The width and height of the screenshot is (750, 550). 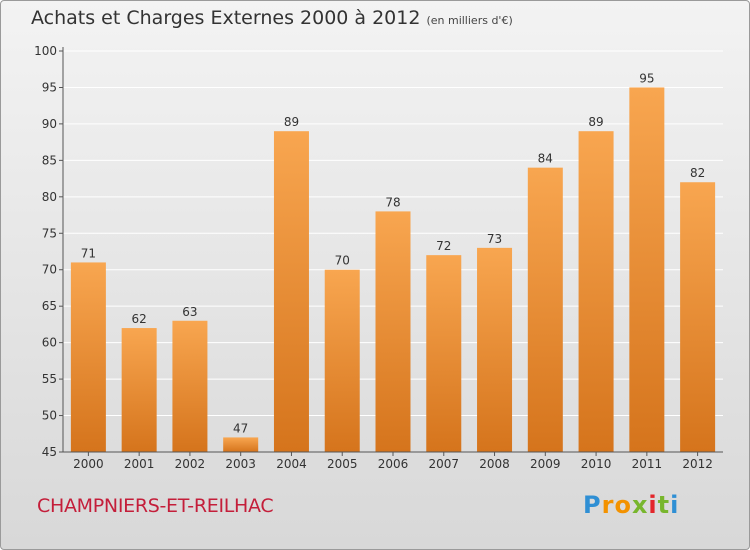 I want to click on data-label: 63, so click(x=189, y=312).